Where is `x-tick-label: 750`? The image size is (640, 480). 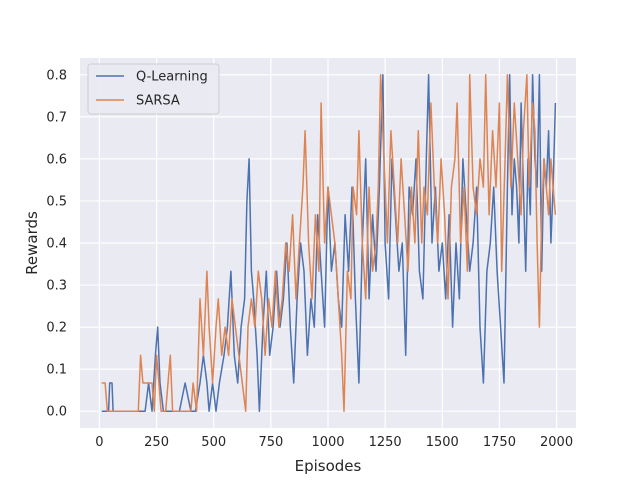
x-tick-label: 750 is located at coordinates (270, 442).